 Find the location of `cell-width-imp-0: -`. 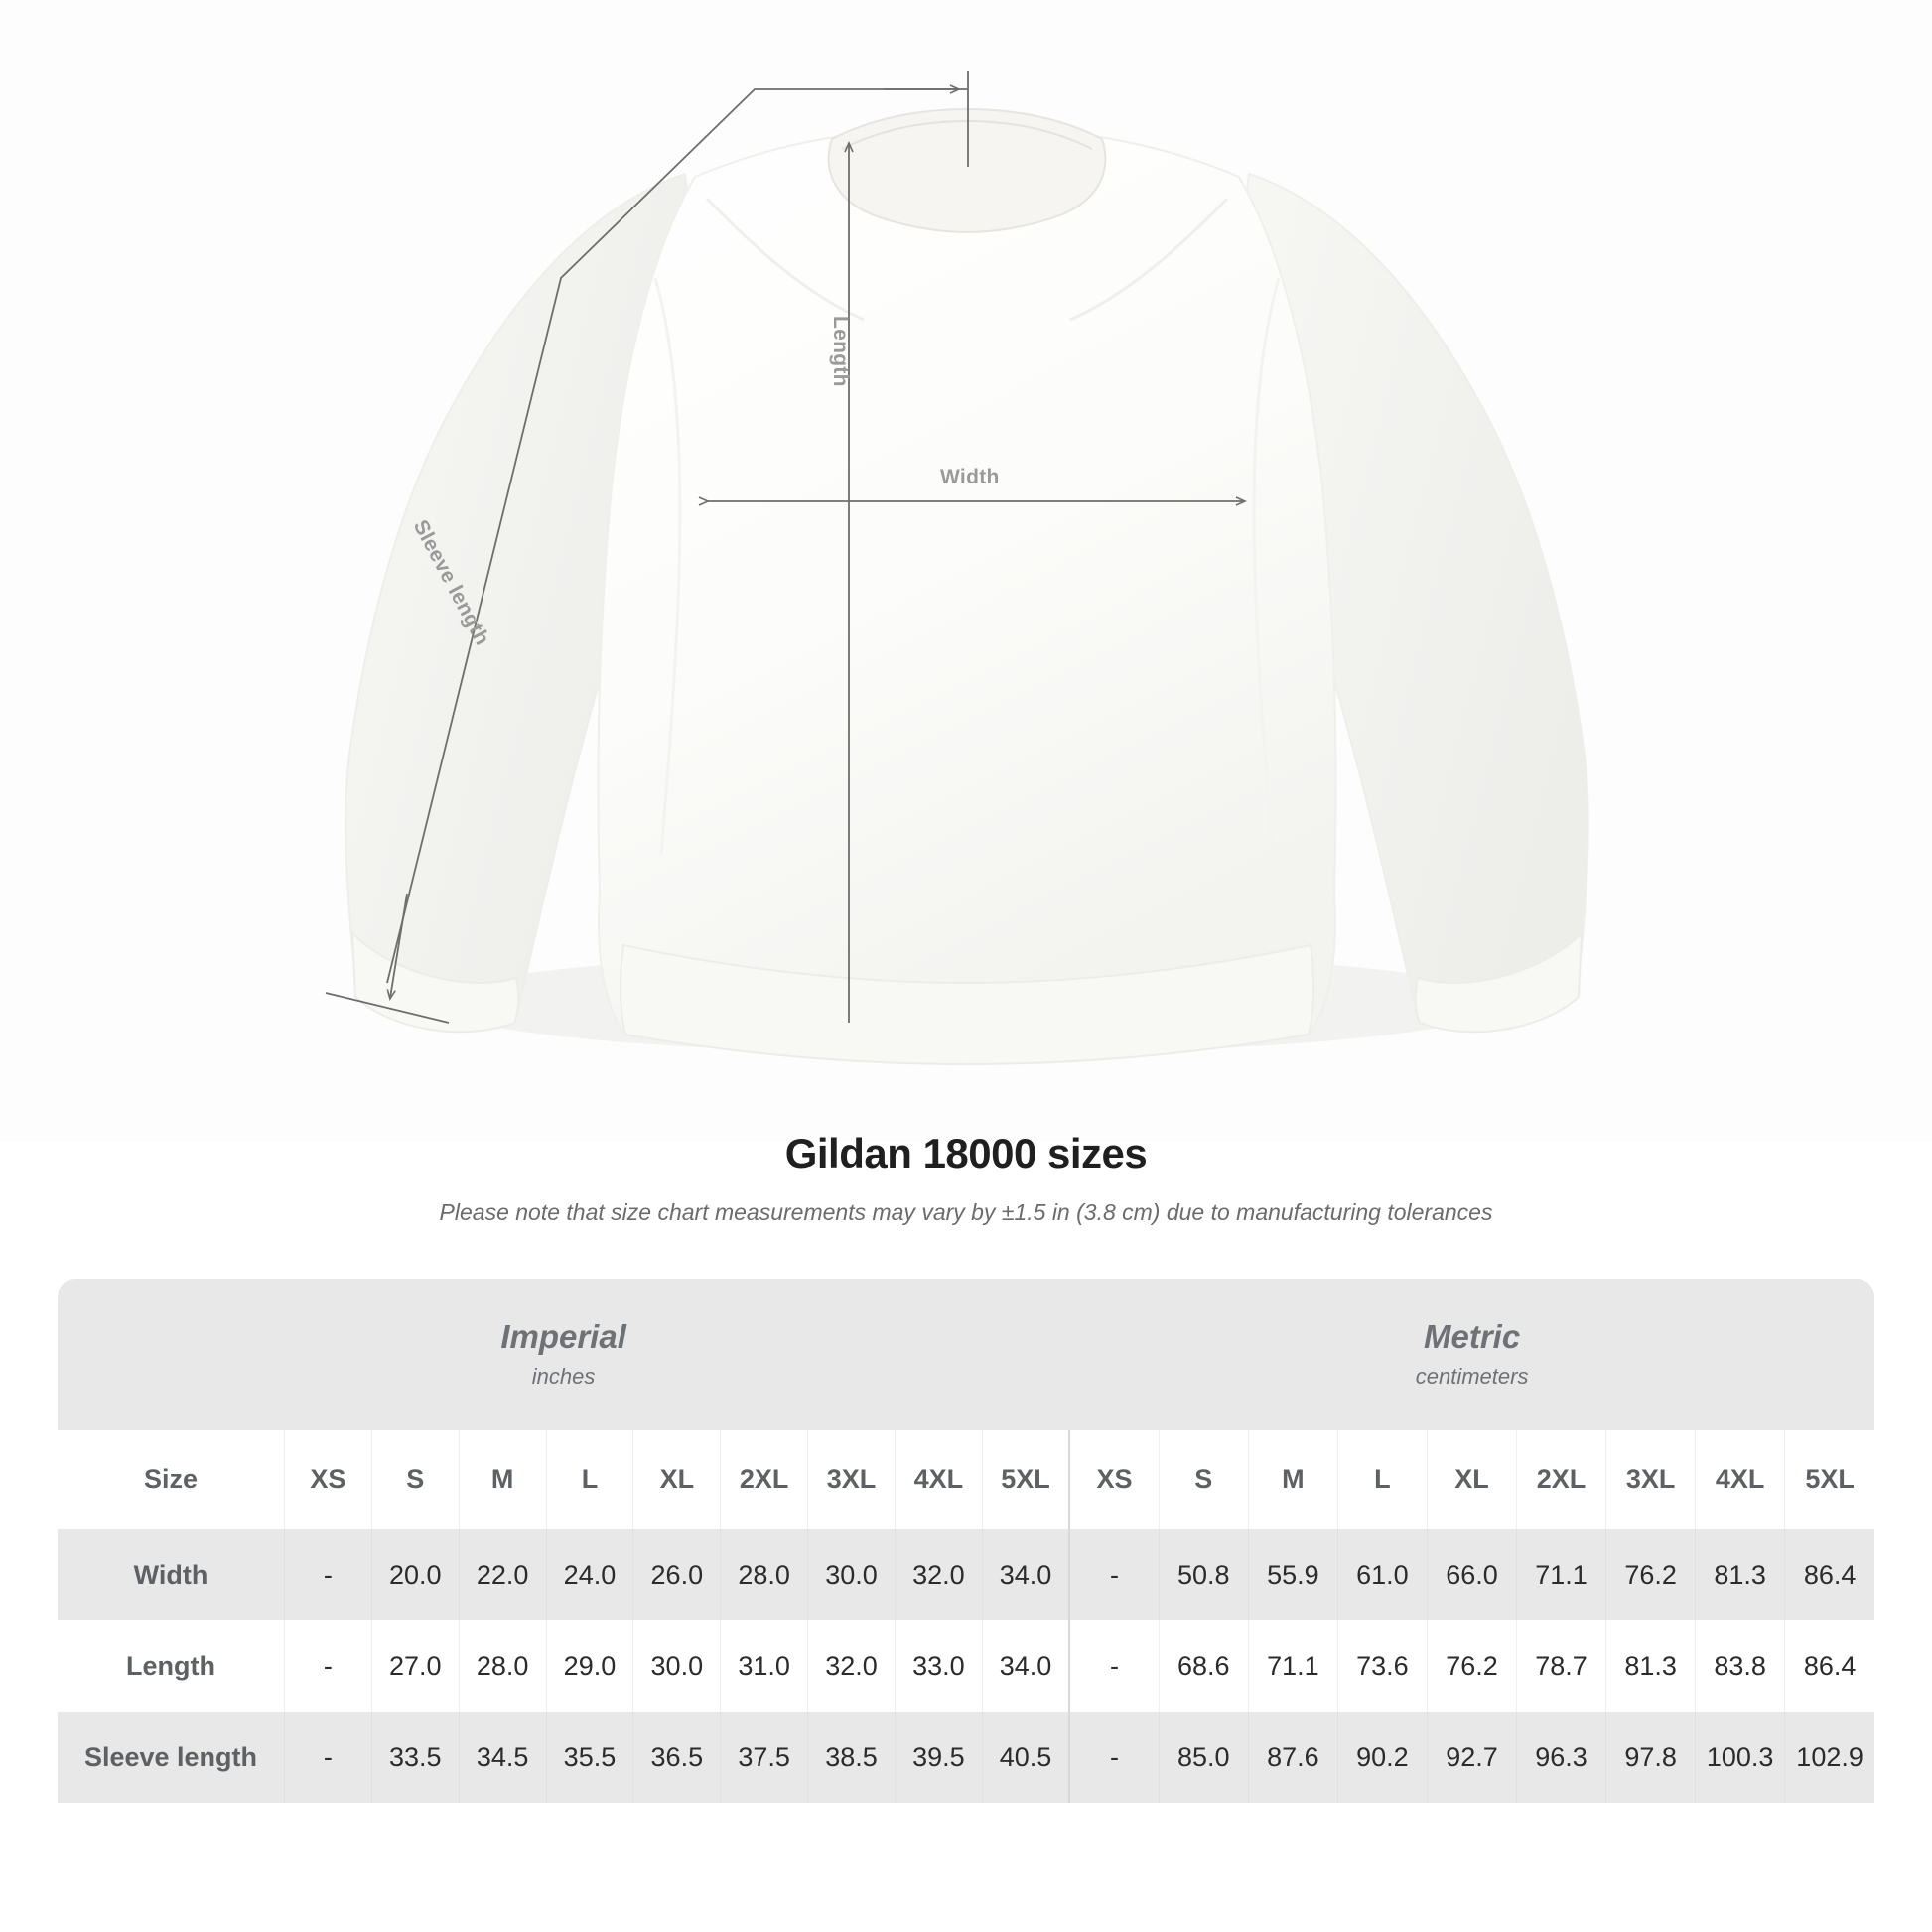

cell-width-imp-0: - is located at coordinates (328, 1575).